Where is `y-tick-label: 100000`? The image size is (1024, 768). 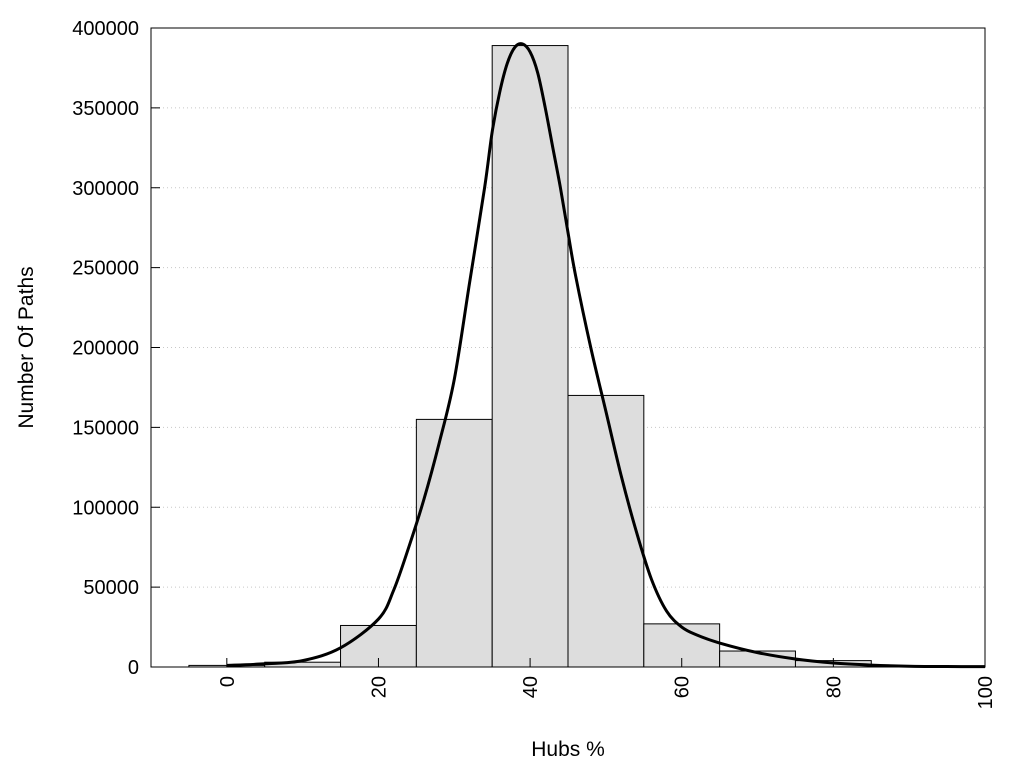 y-tick-label: 100000 is located at coordinates (105, 508).